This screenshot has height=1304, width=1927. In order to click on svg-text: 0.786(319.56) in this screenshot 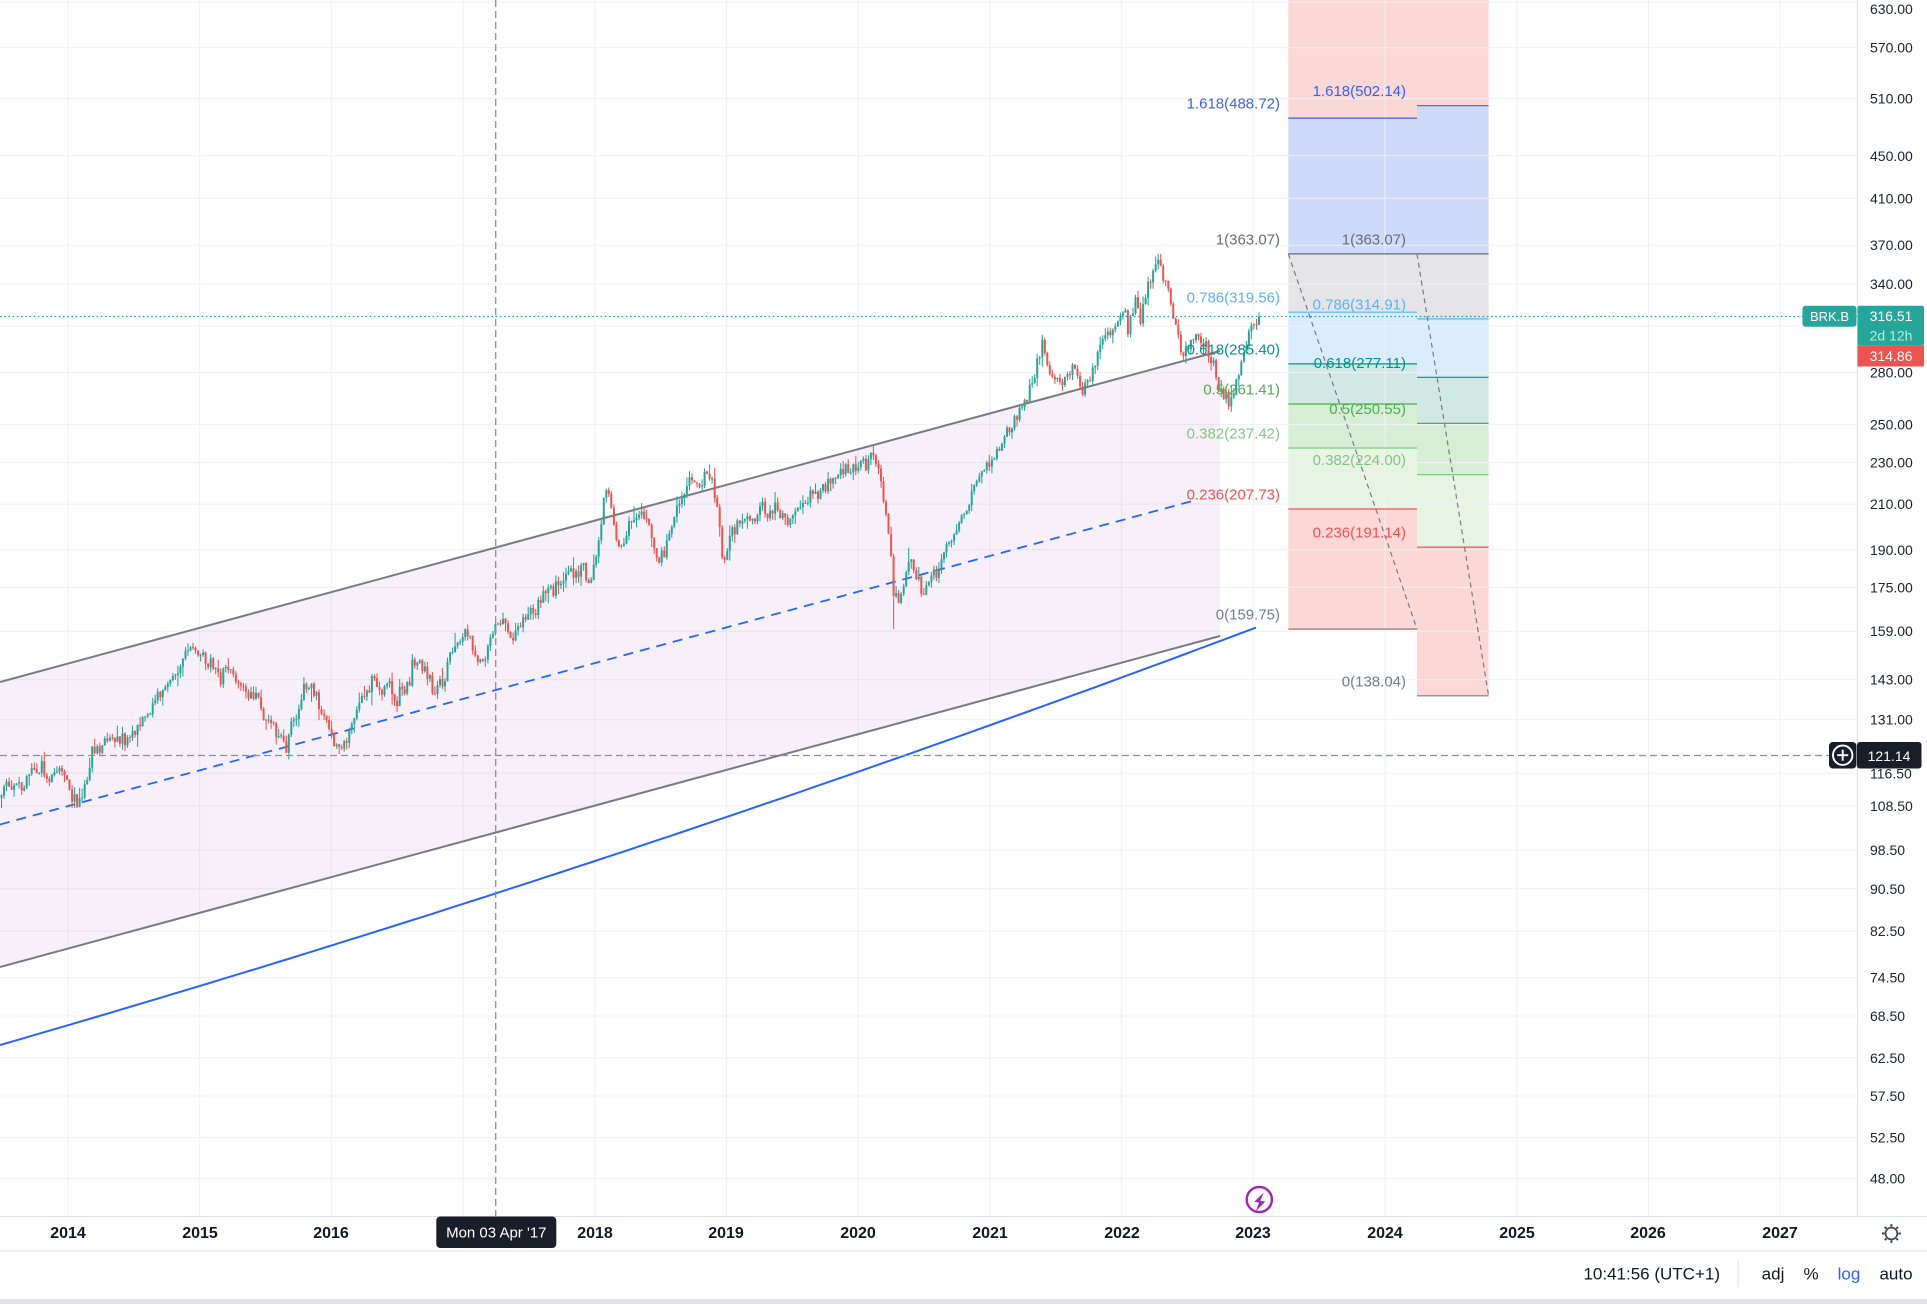, I will do `click(1233, 298)`.